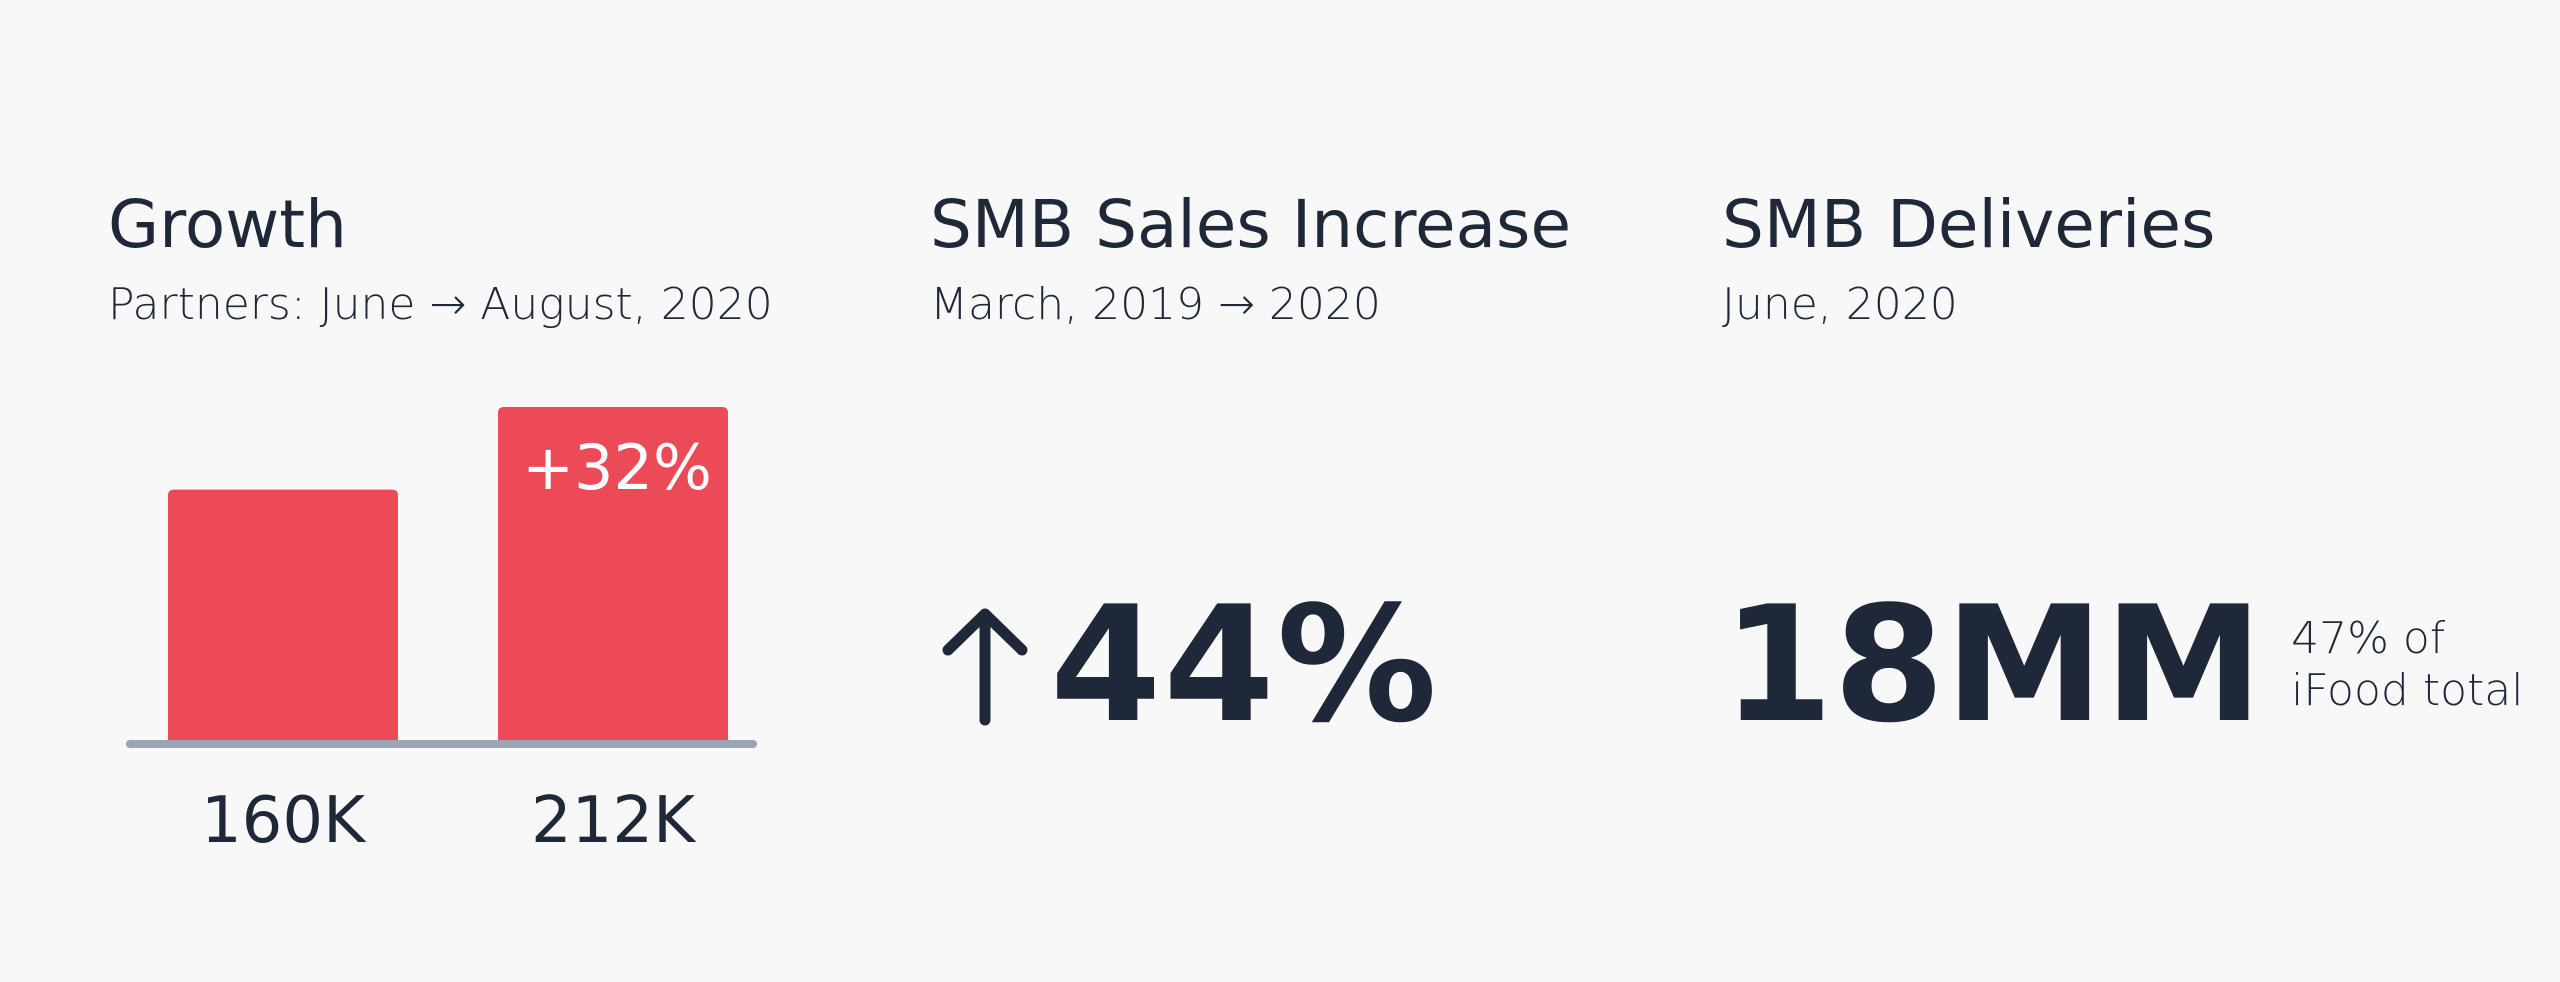 The width and height of the screenshot is (2560, 982). I want to click on bar-august, so click(613, 575).